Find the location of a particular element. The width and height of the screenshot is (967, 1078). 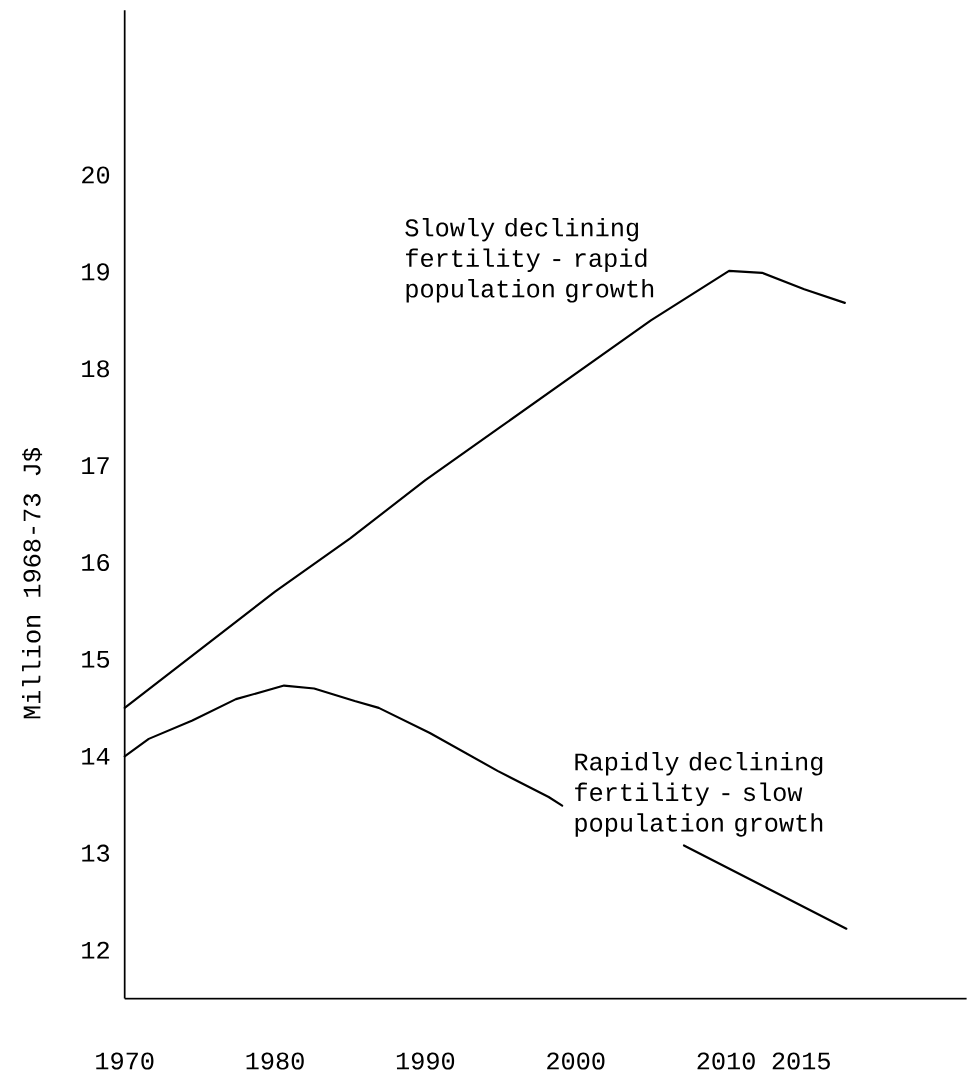

x-tick-label: 2015 is located at coordinates (801, 1061).